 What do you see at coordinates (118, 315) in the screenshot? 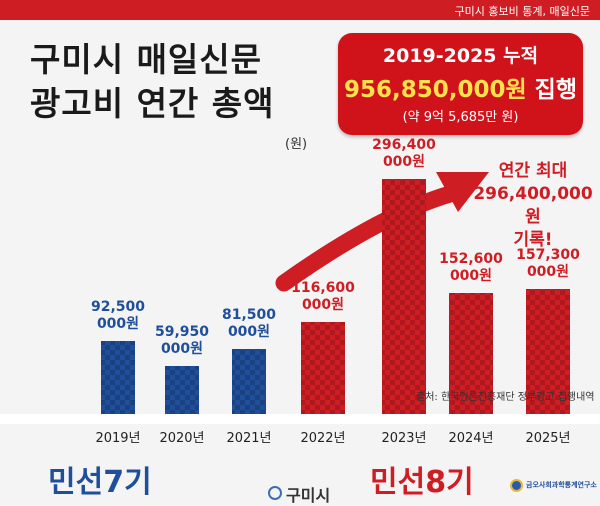
I see `value-label-0: 92,500 000원` at bounding box center [118, 315].